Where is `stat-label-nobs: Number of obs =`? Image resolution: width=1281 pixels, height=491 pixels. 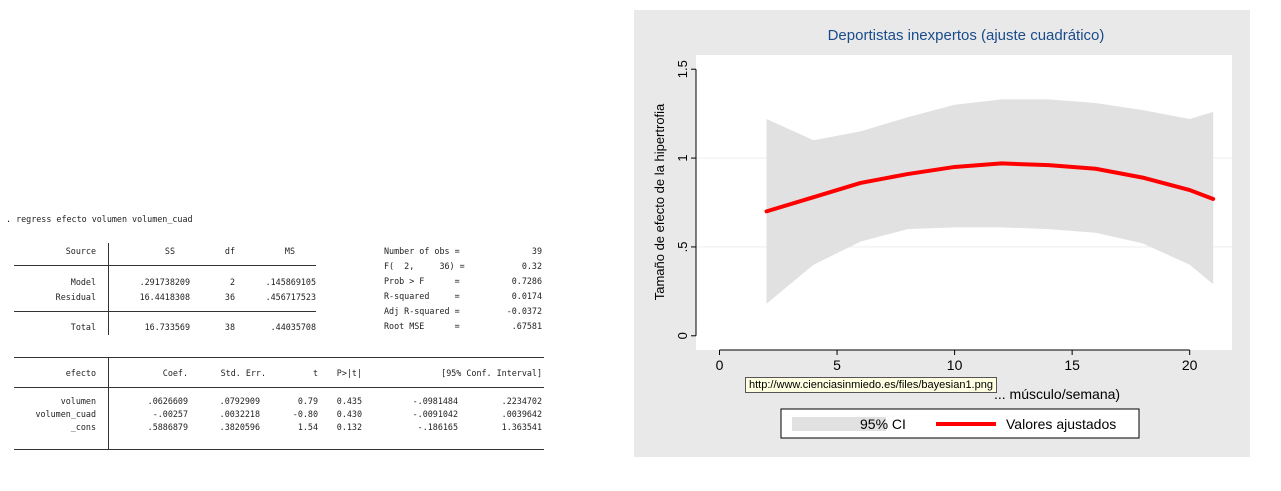
stat-label-nobs: Number of obs = is located at coordinates (422, 251).